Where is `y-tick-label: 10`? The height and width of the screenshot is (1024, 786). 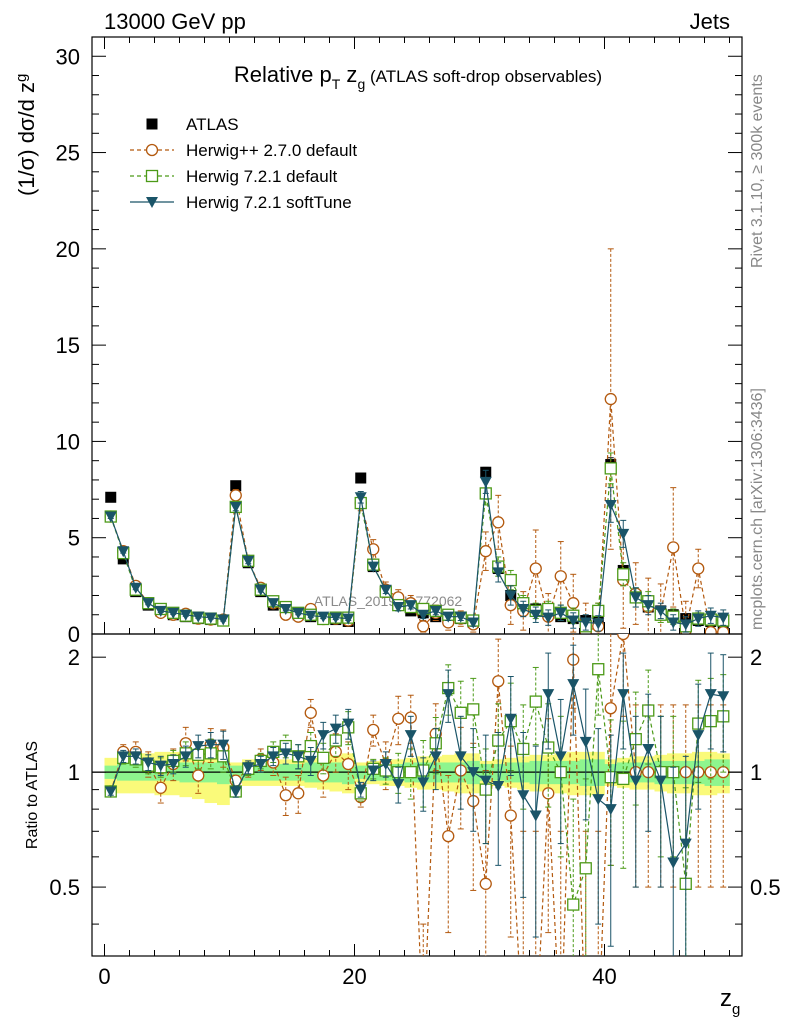
y-tick-label: 10 is located at coordinates (68, 441).